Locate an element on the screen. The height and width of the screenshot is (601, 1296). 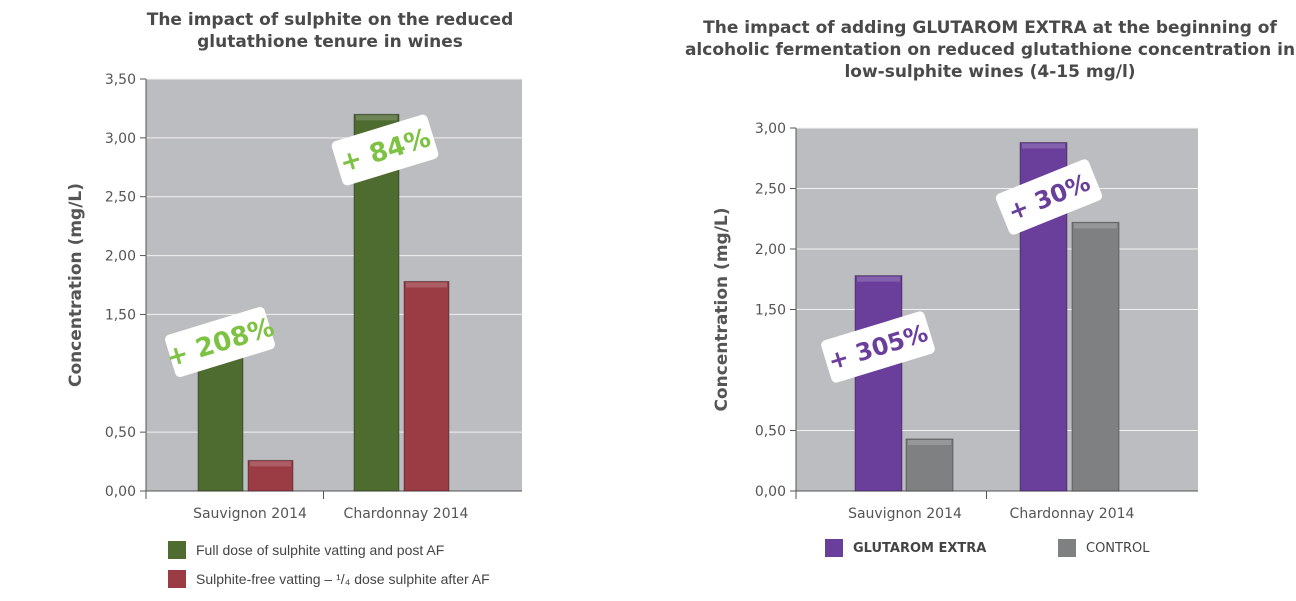
chart1-y-axis-label: Concentration (mg/L) is located at coordinates (76, 285).